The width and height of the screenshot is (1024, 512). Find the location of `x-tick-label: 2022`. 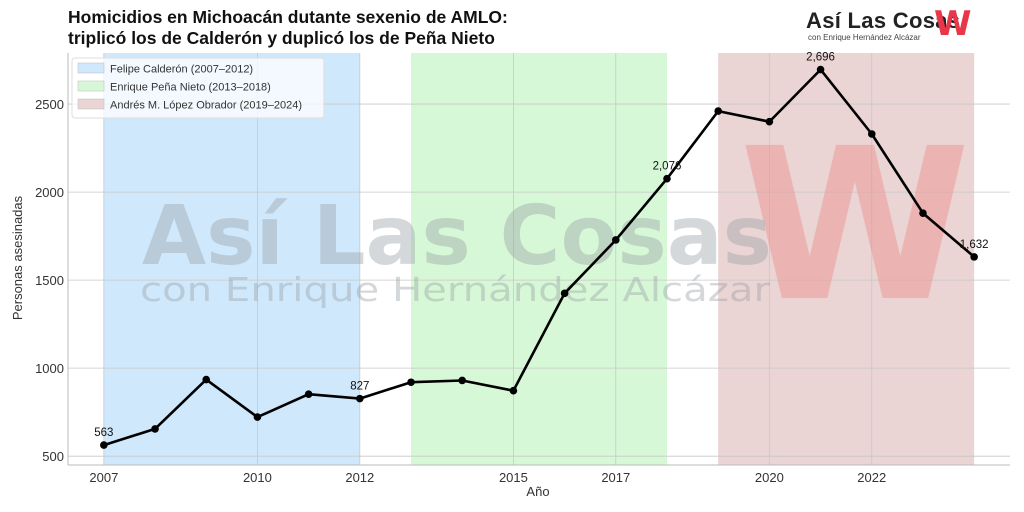

x-tick-label: 2022 is located at coordinates (871, 477).